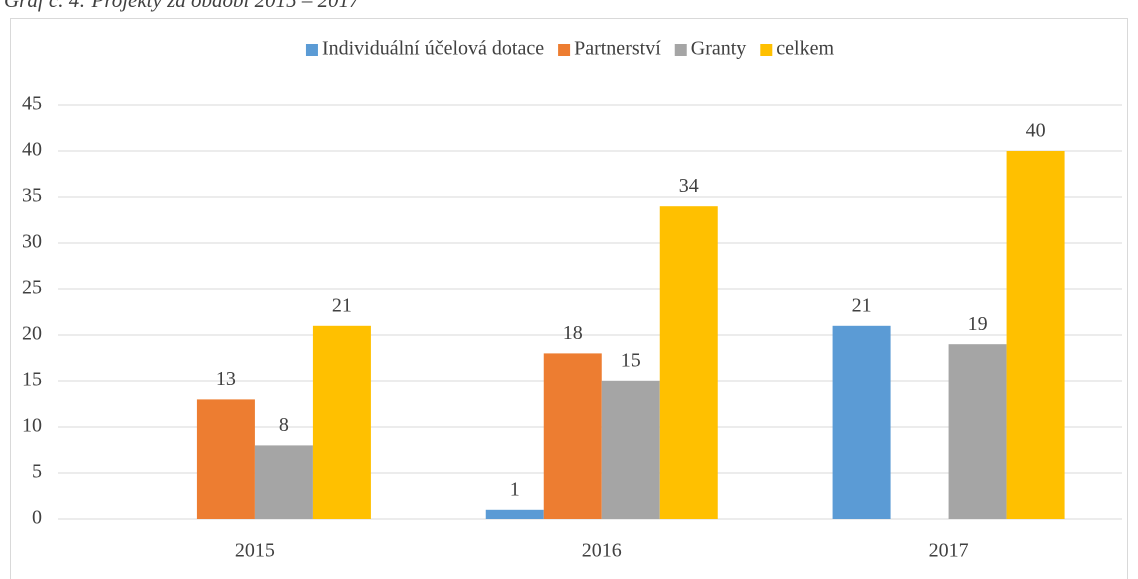 The height and width of the screenshot is (579, 1138). Describe the element at coordinates (255, 551) in the screenshot. I see `x-tick-label: 2015` at that location.